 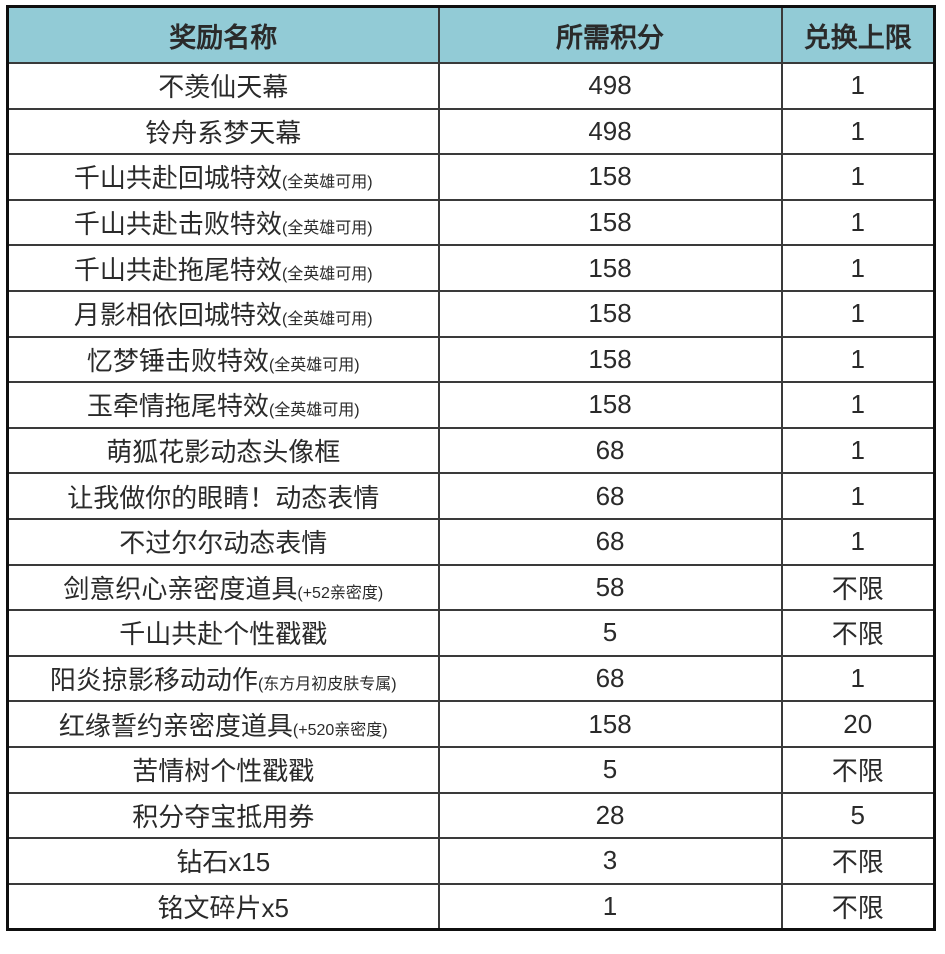 What do you see at coordinates (223, 34) in the screenshot?
I see `column-header-reward-name: 奖励名称` at bounding box center [223, 34].